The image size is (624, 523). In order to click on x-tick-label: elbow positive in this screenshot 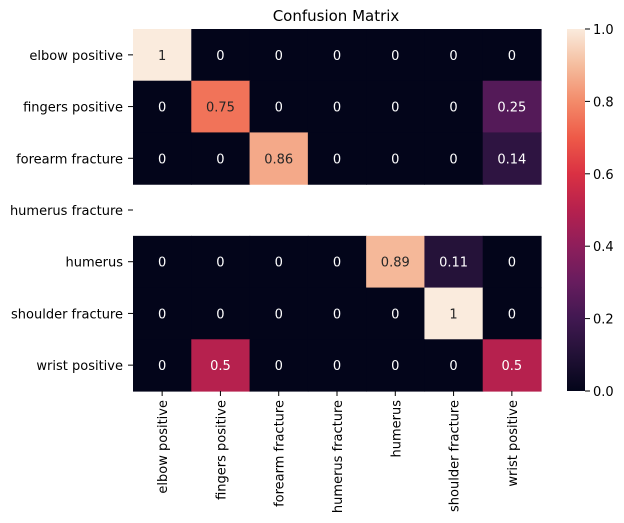, I will do `click(163, 447)`.